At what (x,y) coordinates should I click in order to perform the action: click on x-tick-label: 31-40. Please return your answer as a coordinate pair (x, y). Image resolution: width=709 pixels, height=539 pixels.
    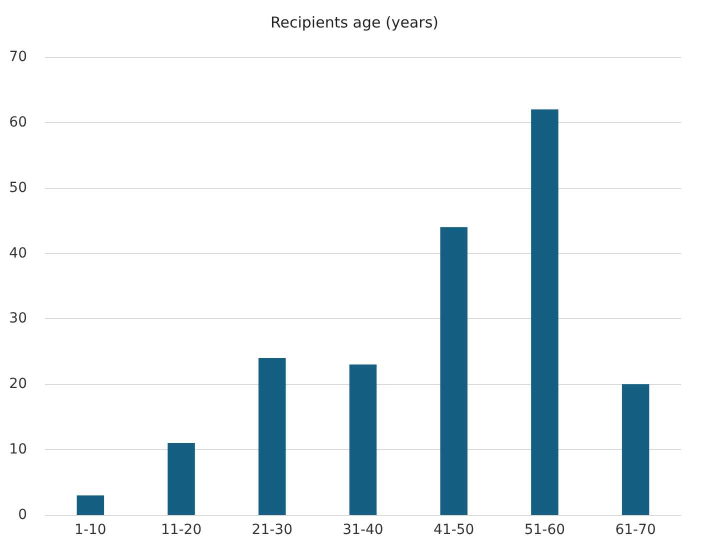
    Looking at the image, I should click on (363, 530).